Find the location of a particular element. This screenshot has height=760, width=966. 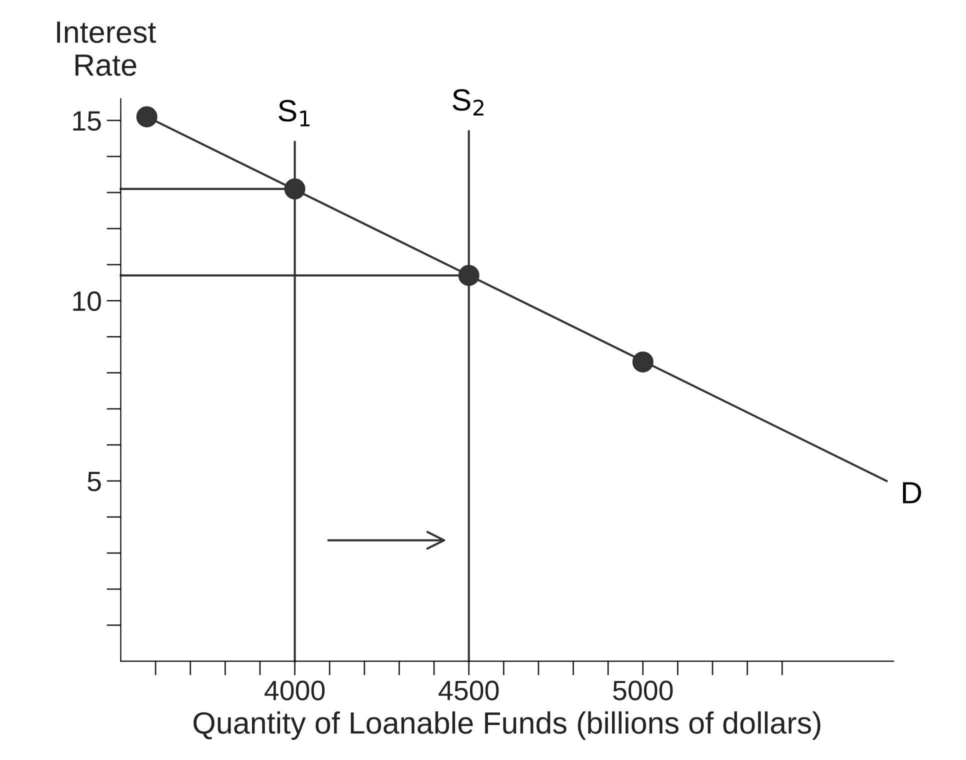

x-tick-label: 4000 is located at coordinates (294, 690).